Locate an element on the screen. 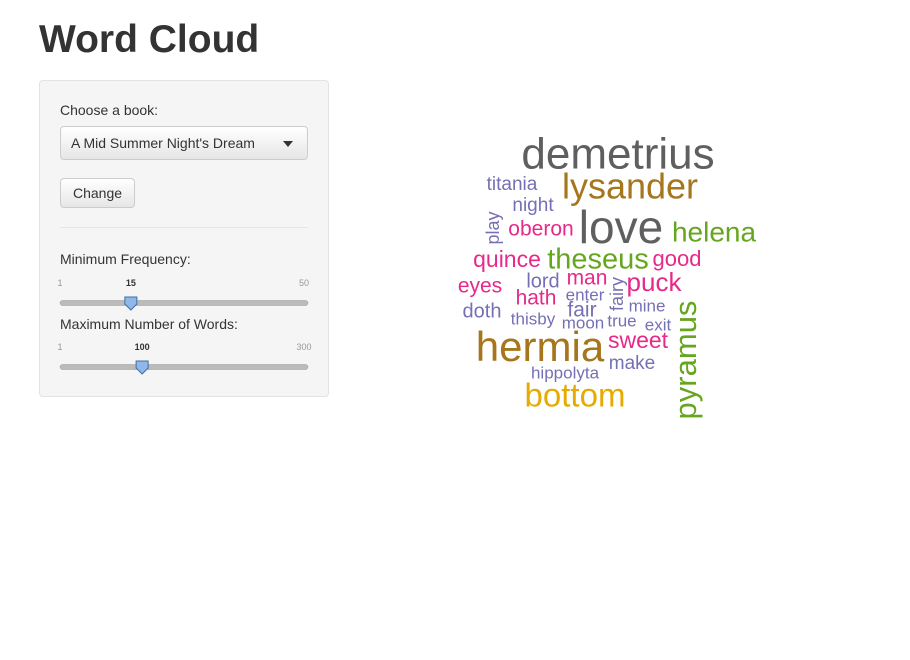 This screenshot has width=910, height=660. cloud-word: sweet is located at coordinates (638, 340).